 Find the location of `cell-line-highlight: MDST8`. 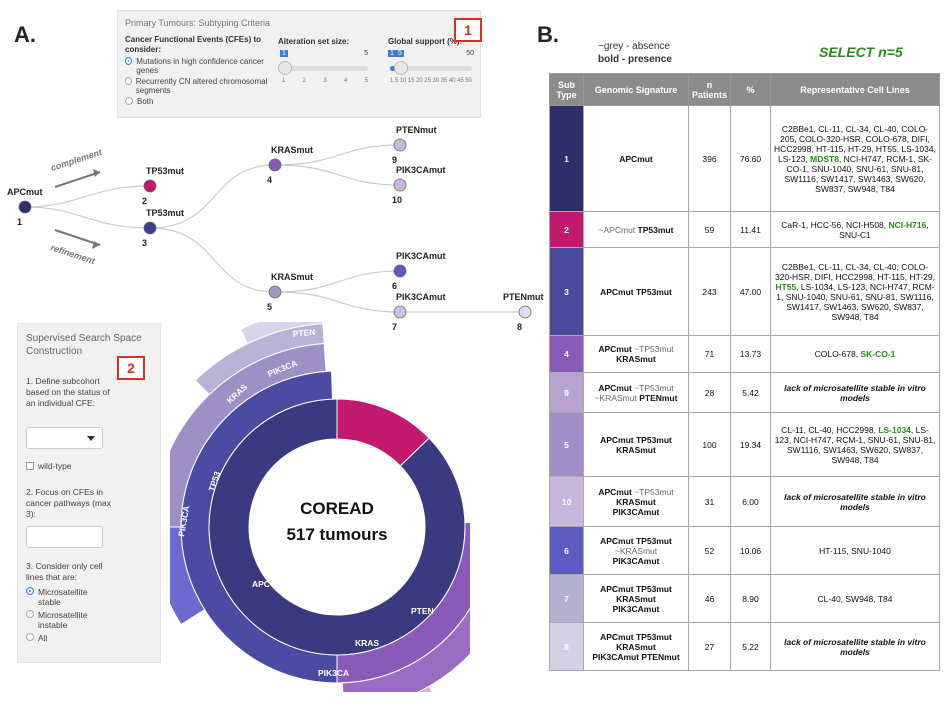

cell-line-highlight: MDST8 is located at coordinates (824, 158).